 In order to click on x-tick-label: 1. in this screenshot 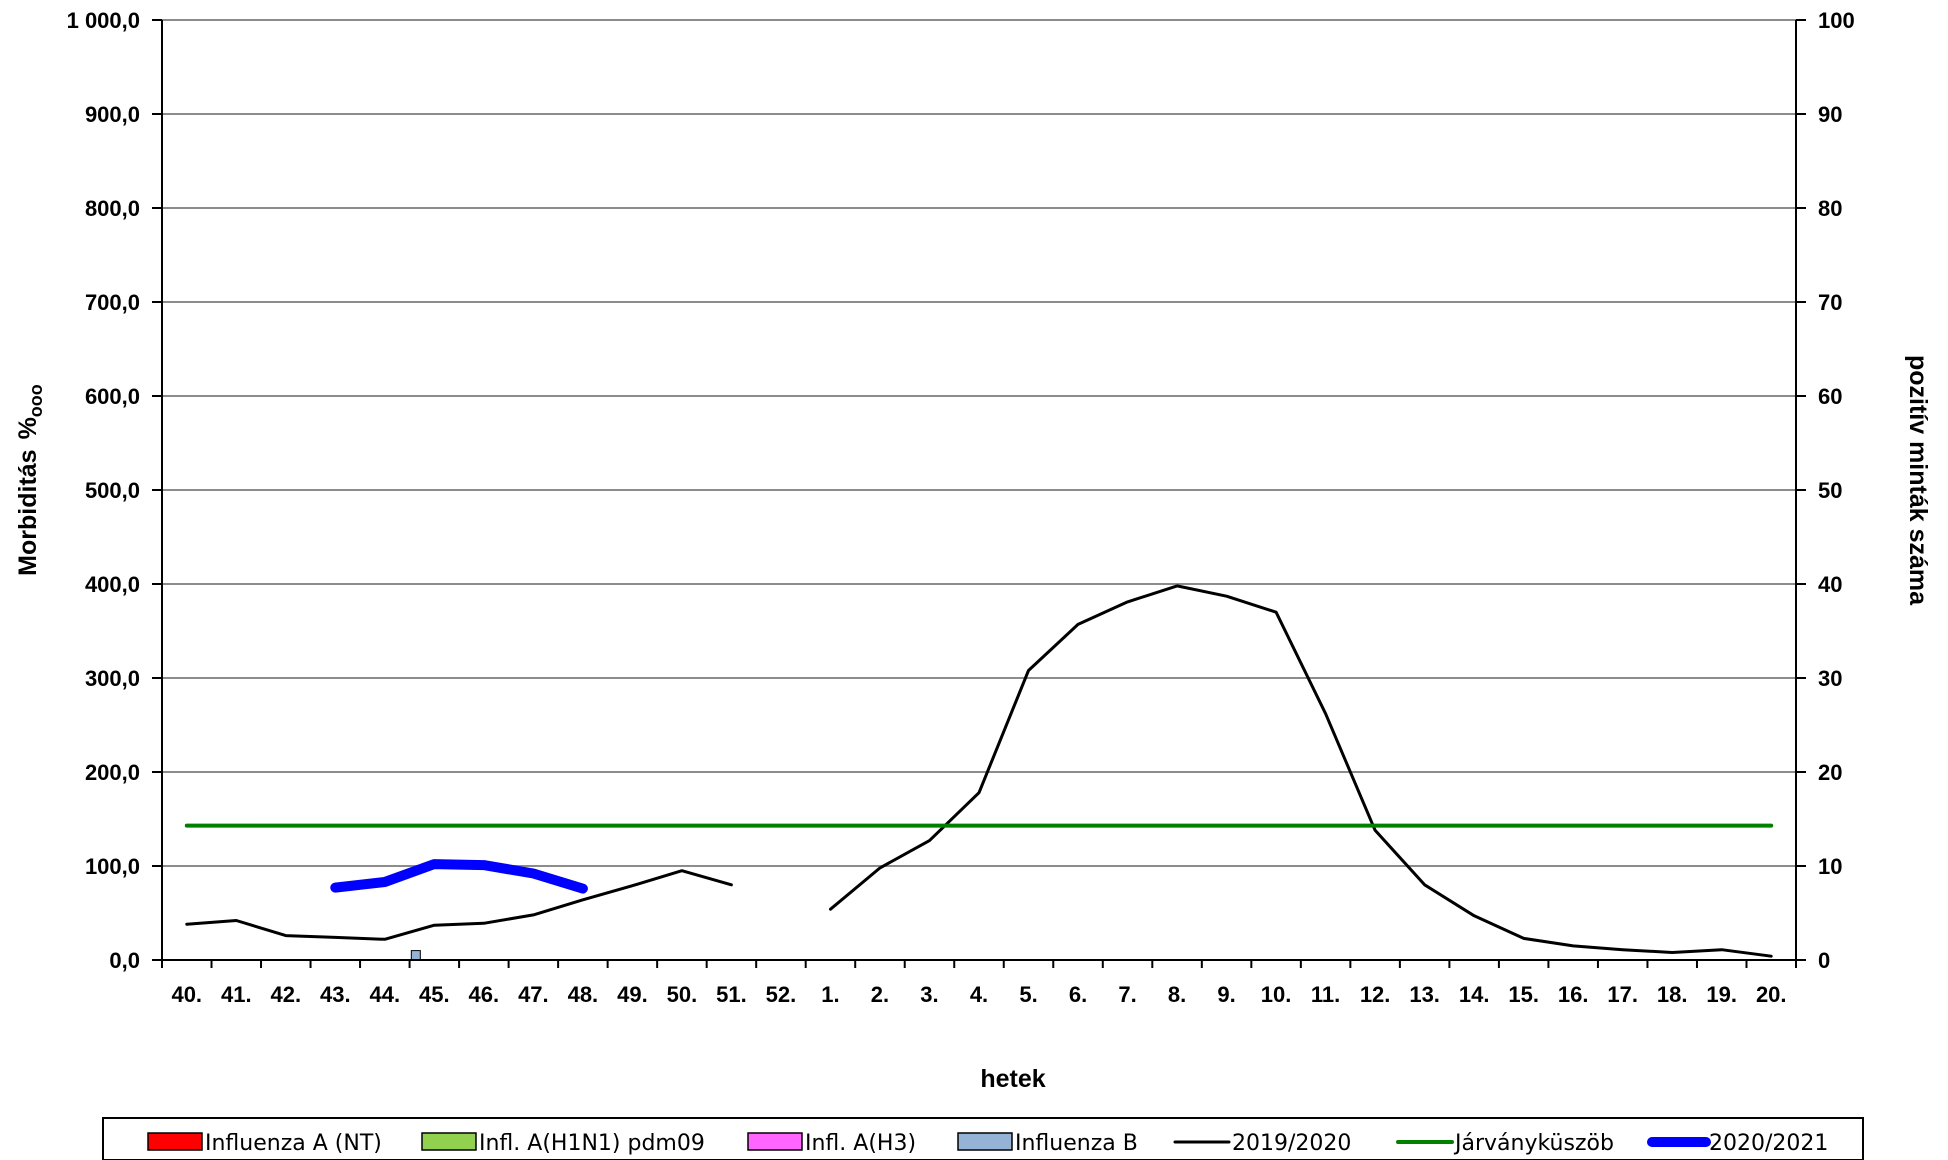, I will do `click(830, 994)`.